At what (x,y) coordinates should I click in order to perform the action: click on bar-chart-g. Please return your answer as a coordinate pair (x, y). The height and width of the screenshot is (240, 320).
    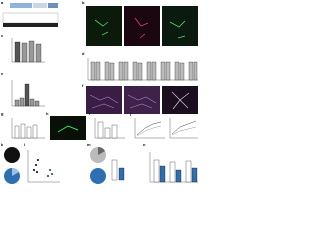
    Looking at the image, I should click on (28, 128).